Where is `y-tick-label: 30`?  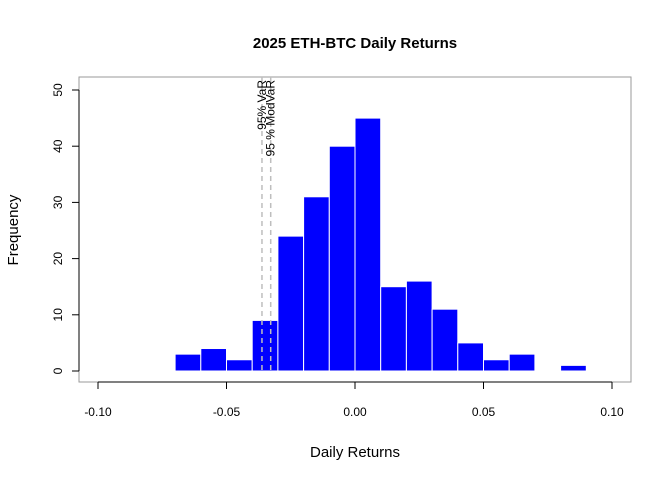 y-tick-label: 30 is located at coordinates (58, 202).